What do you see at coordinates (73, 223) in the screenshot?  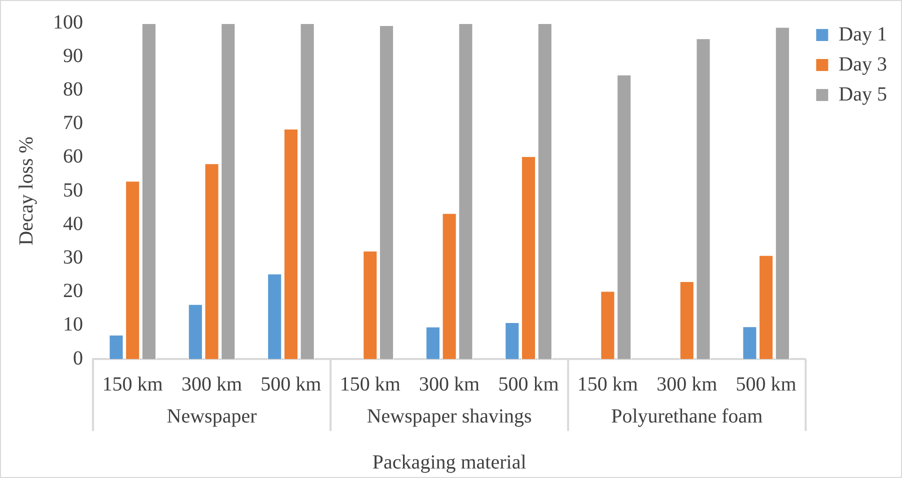 I see `y-tick-label: 40` at bounding box center [73, 223].